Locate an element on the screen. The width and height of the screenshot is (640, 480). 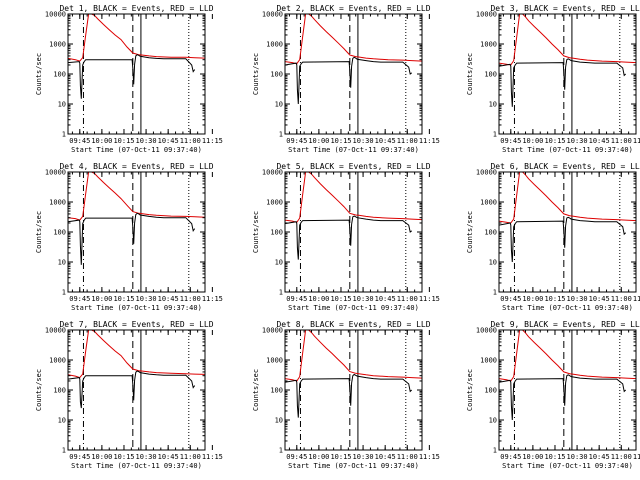
panel-title: Det 7, BLACK = Events, RED = LLD is located at coordinates (136, 324).